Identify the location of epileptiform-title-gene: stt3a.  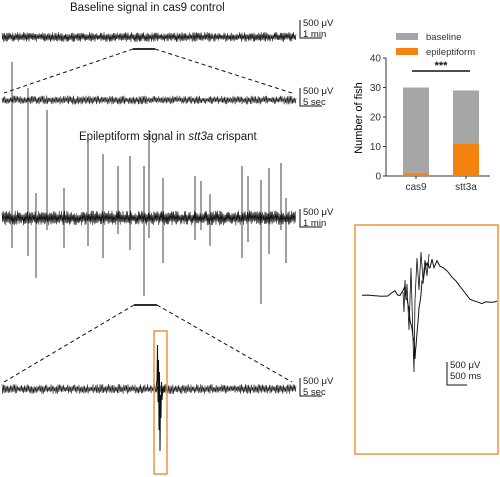
(201, 137).